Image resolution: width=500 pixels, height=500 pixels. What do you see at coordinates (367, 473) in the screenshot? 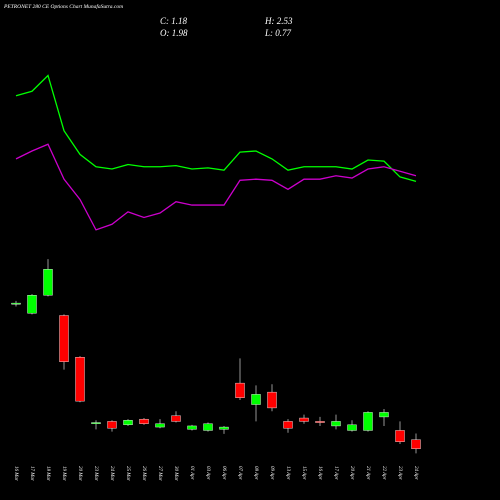
I see `x-tick-label: 21 Apr` at bounding box center [367, 473].